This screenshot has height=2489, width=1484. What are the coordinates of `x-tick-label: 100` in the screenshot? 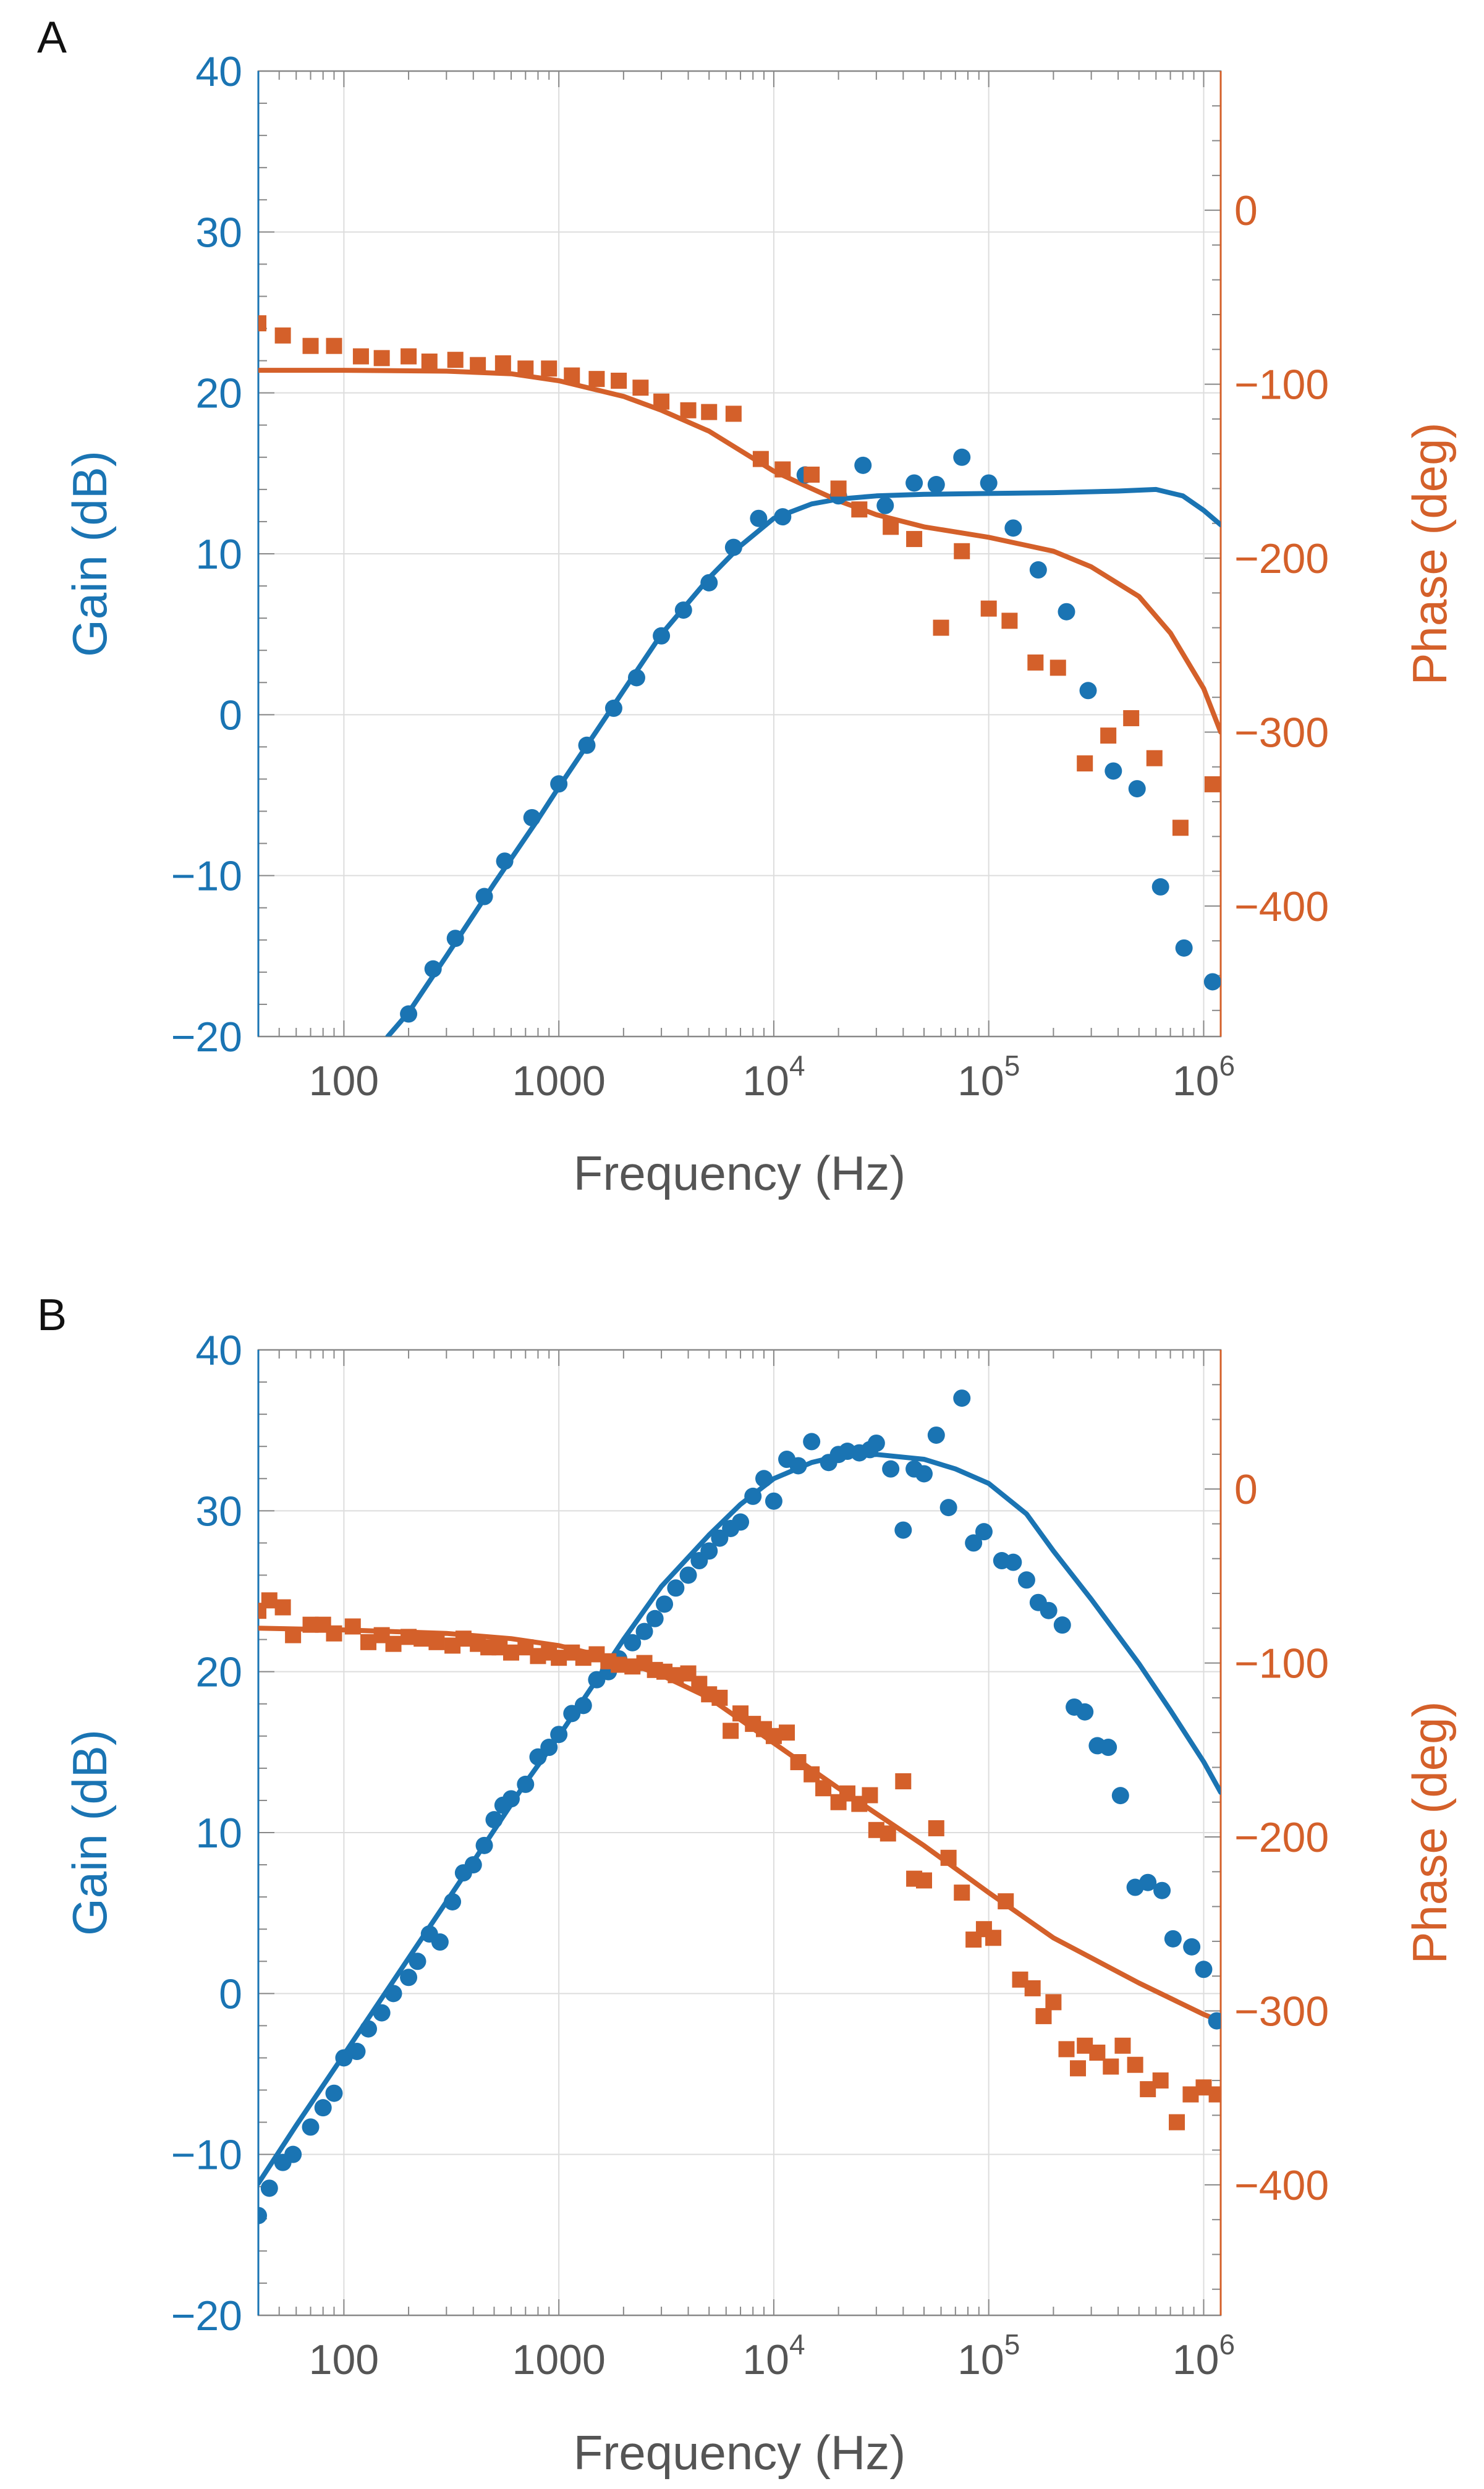 It's located at (344, 1081).